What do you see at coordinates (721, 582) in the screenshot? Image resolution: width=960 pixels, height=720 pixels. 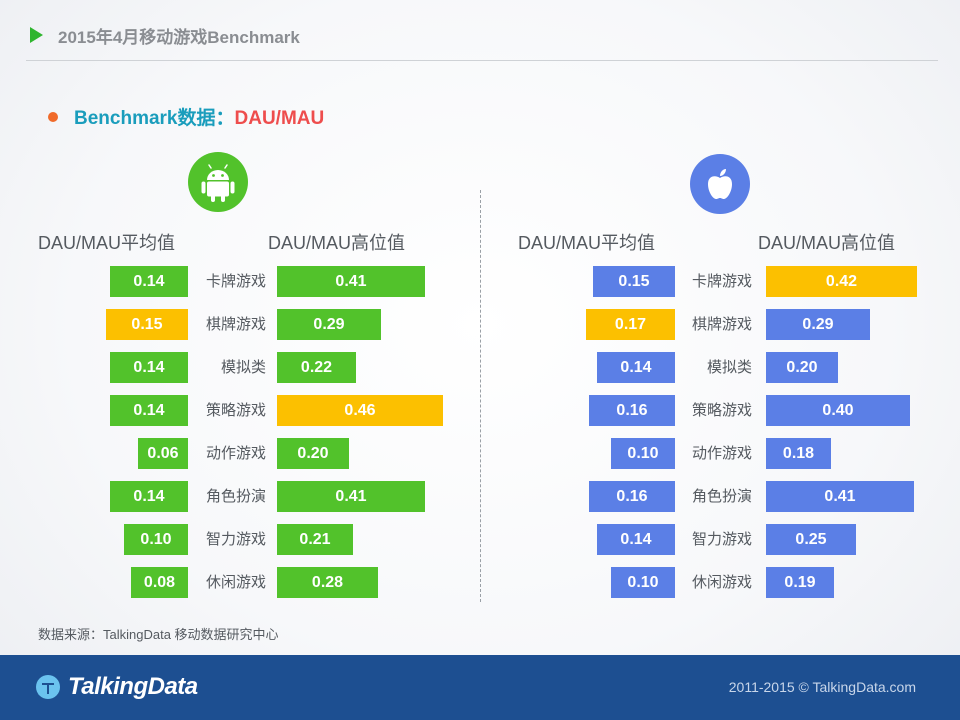 I see `ios-category-label: 休闲游戏` at bounding box center [721, 582].